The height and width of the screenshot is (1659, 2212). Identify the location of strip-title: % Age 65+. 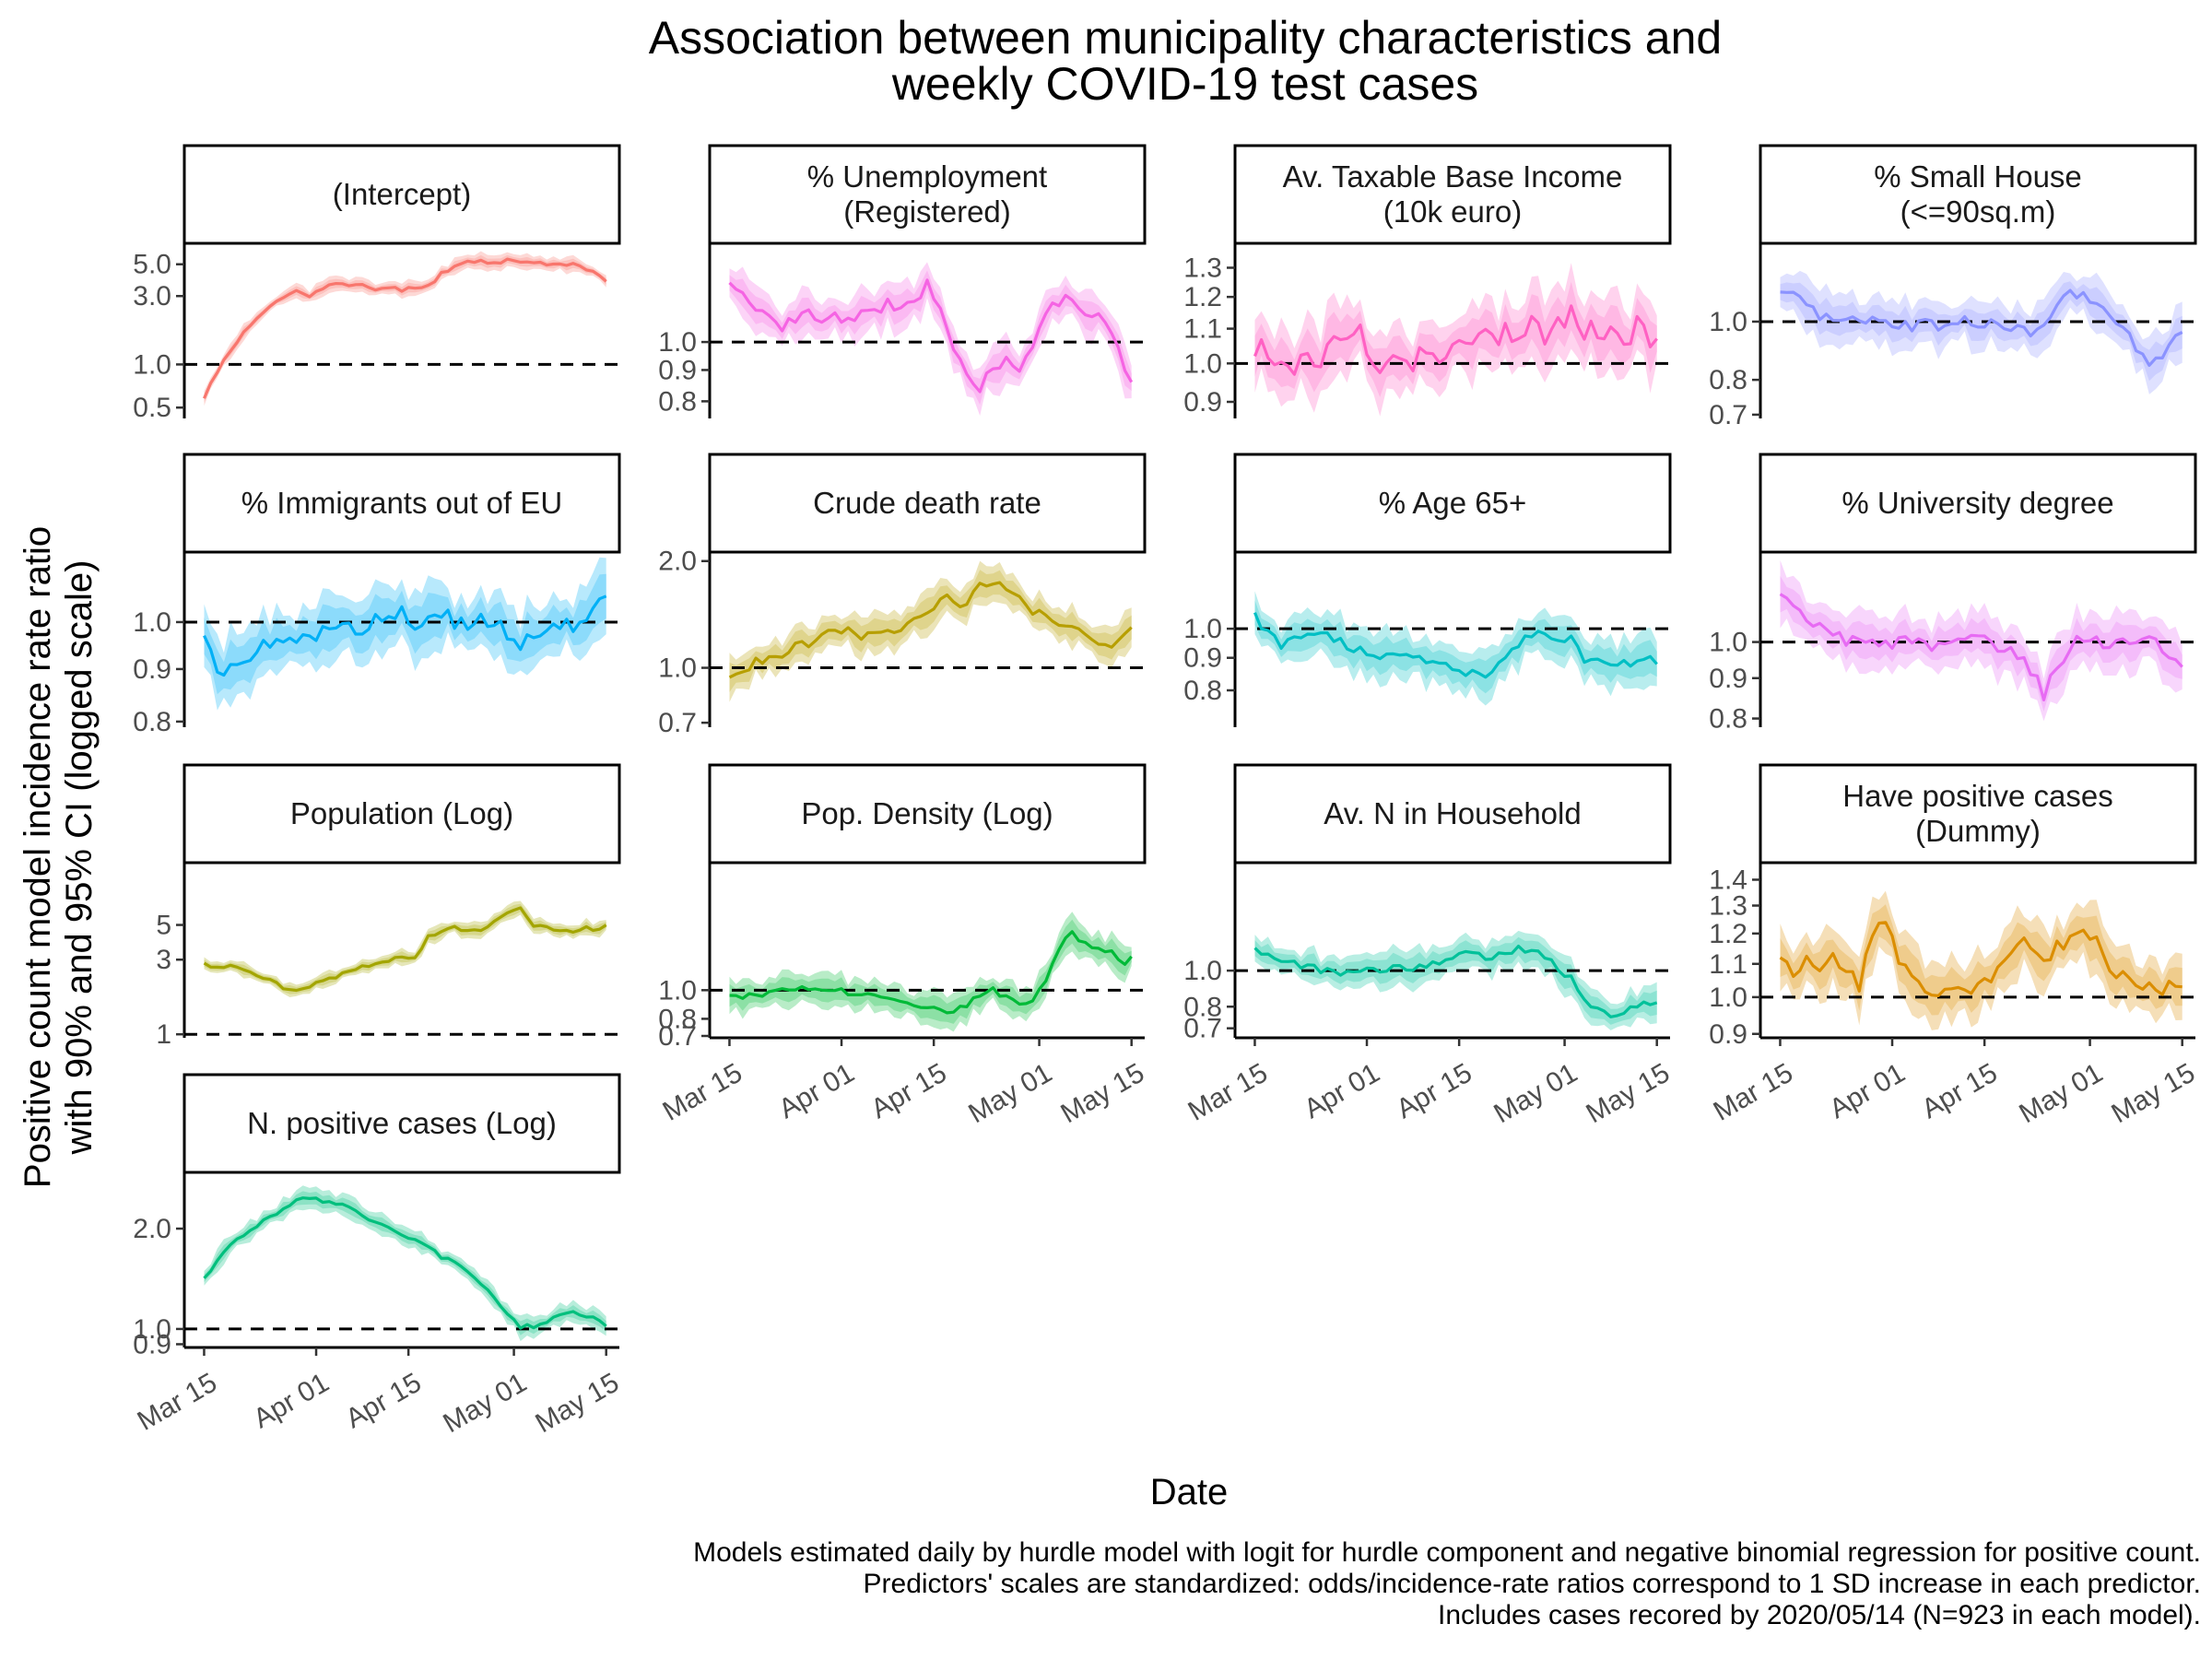
(1453, 503).